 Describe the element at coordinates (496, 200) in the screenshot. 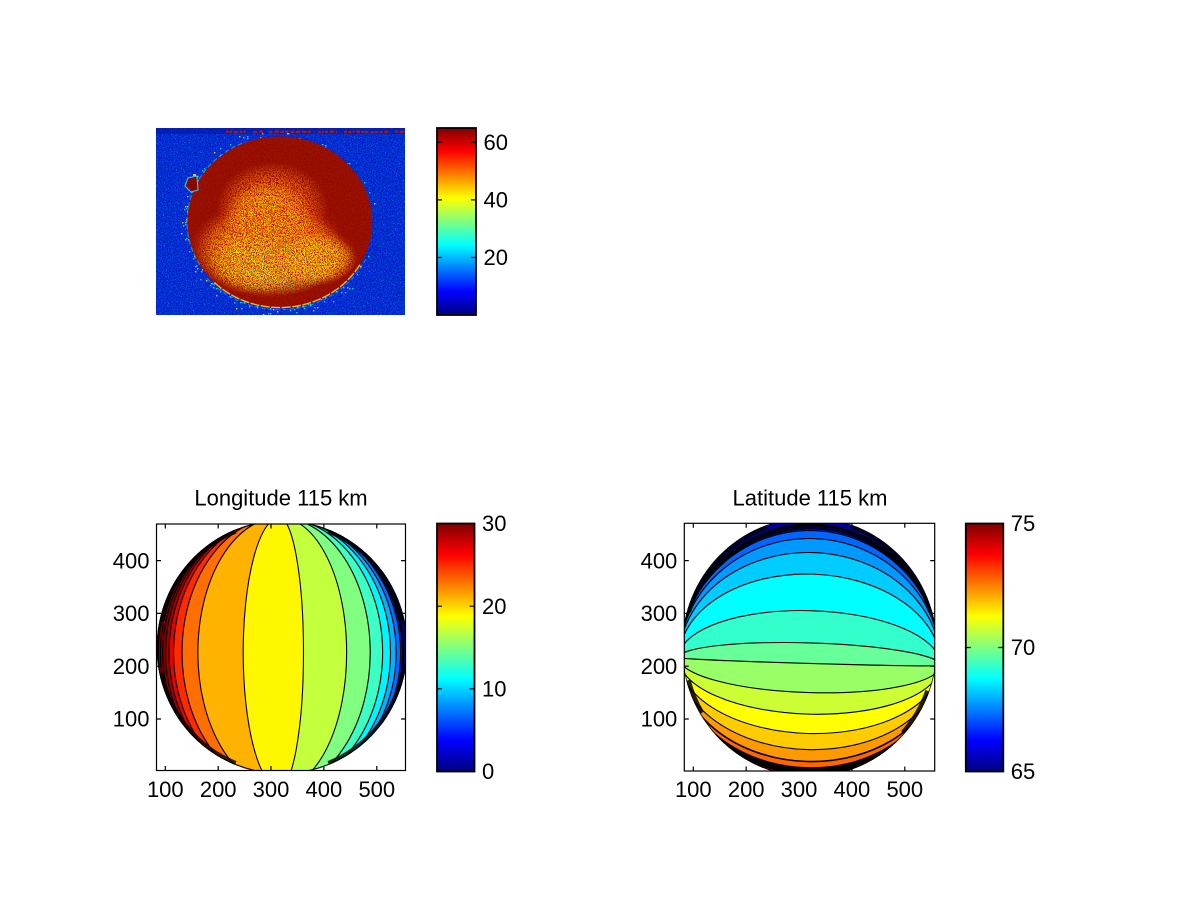

I see `svg-text: 40` at that location.